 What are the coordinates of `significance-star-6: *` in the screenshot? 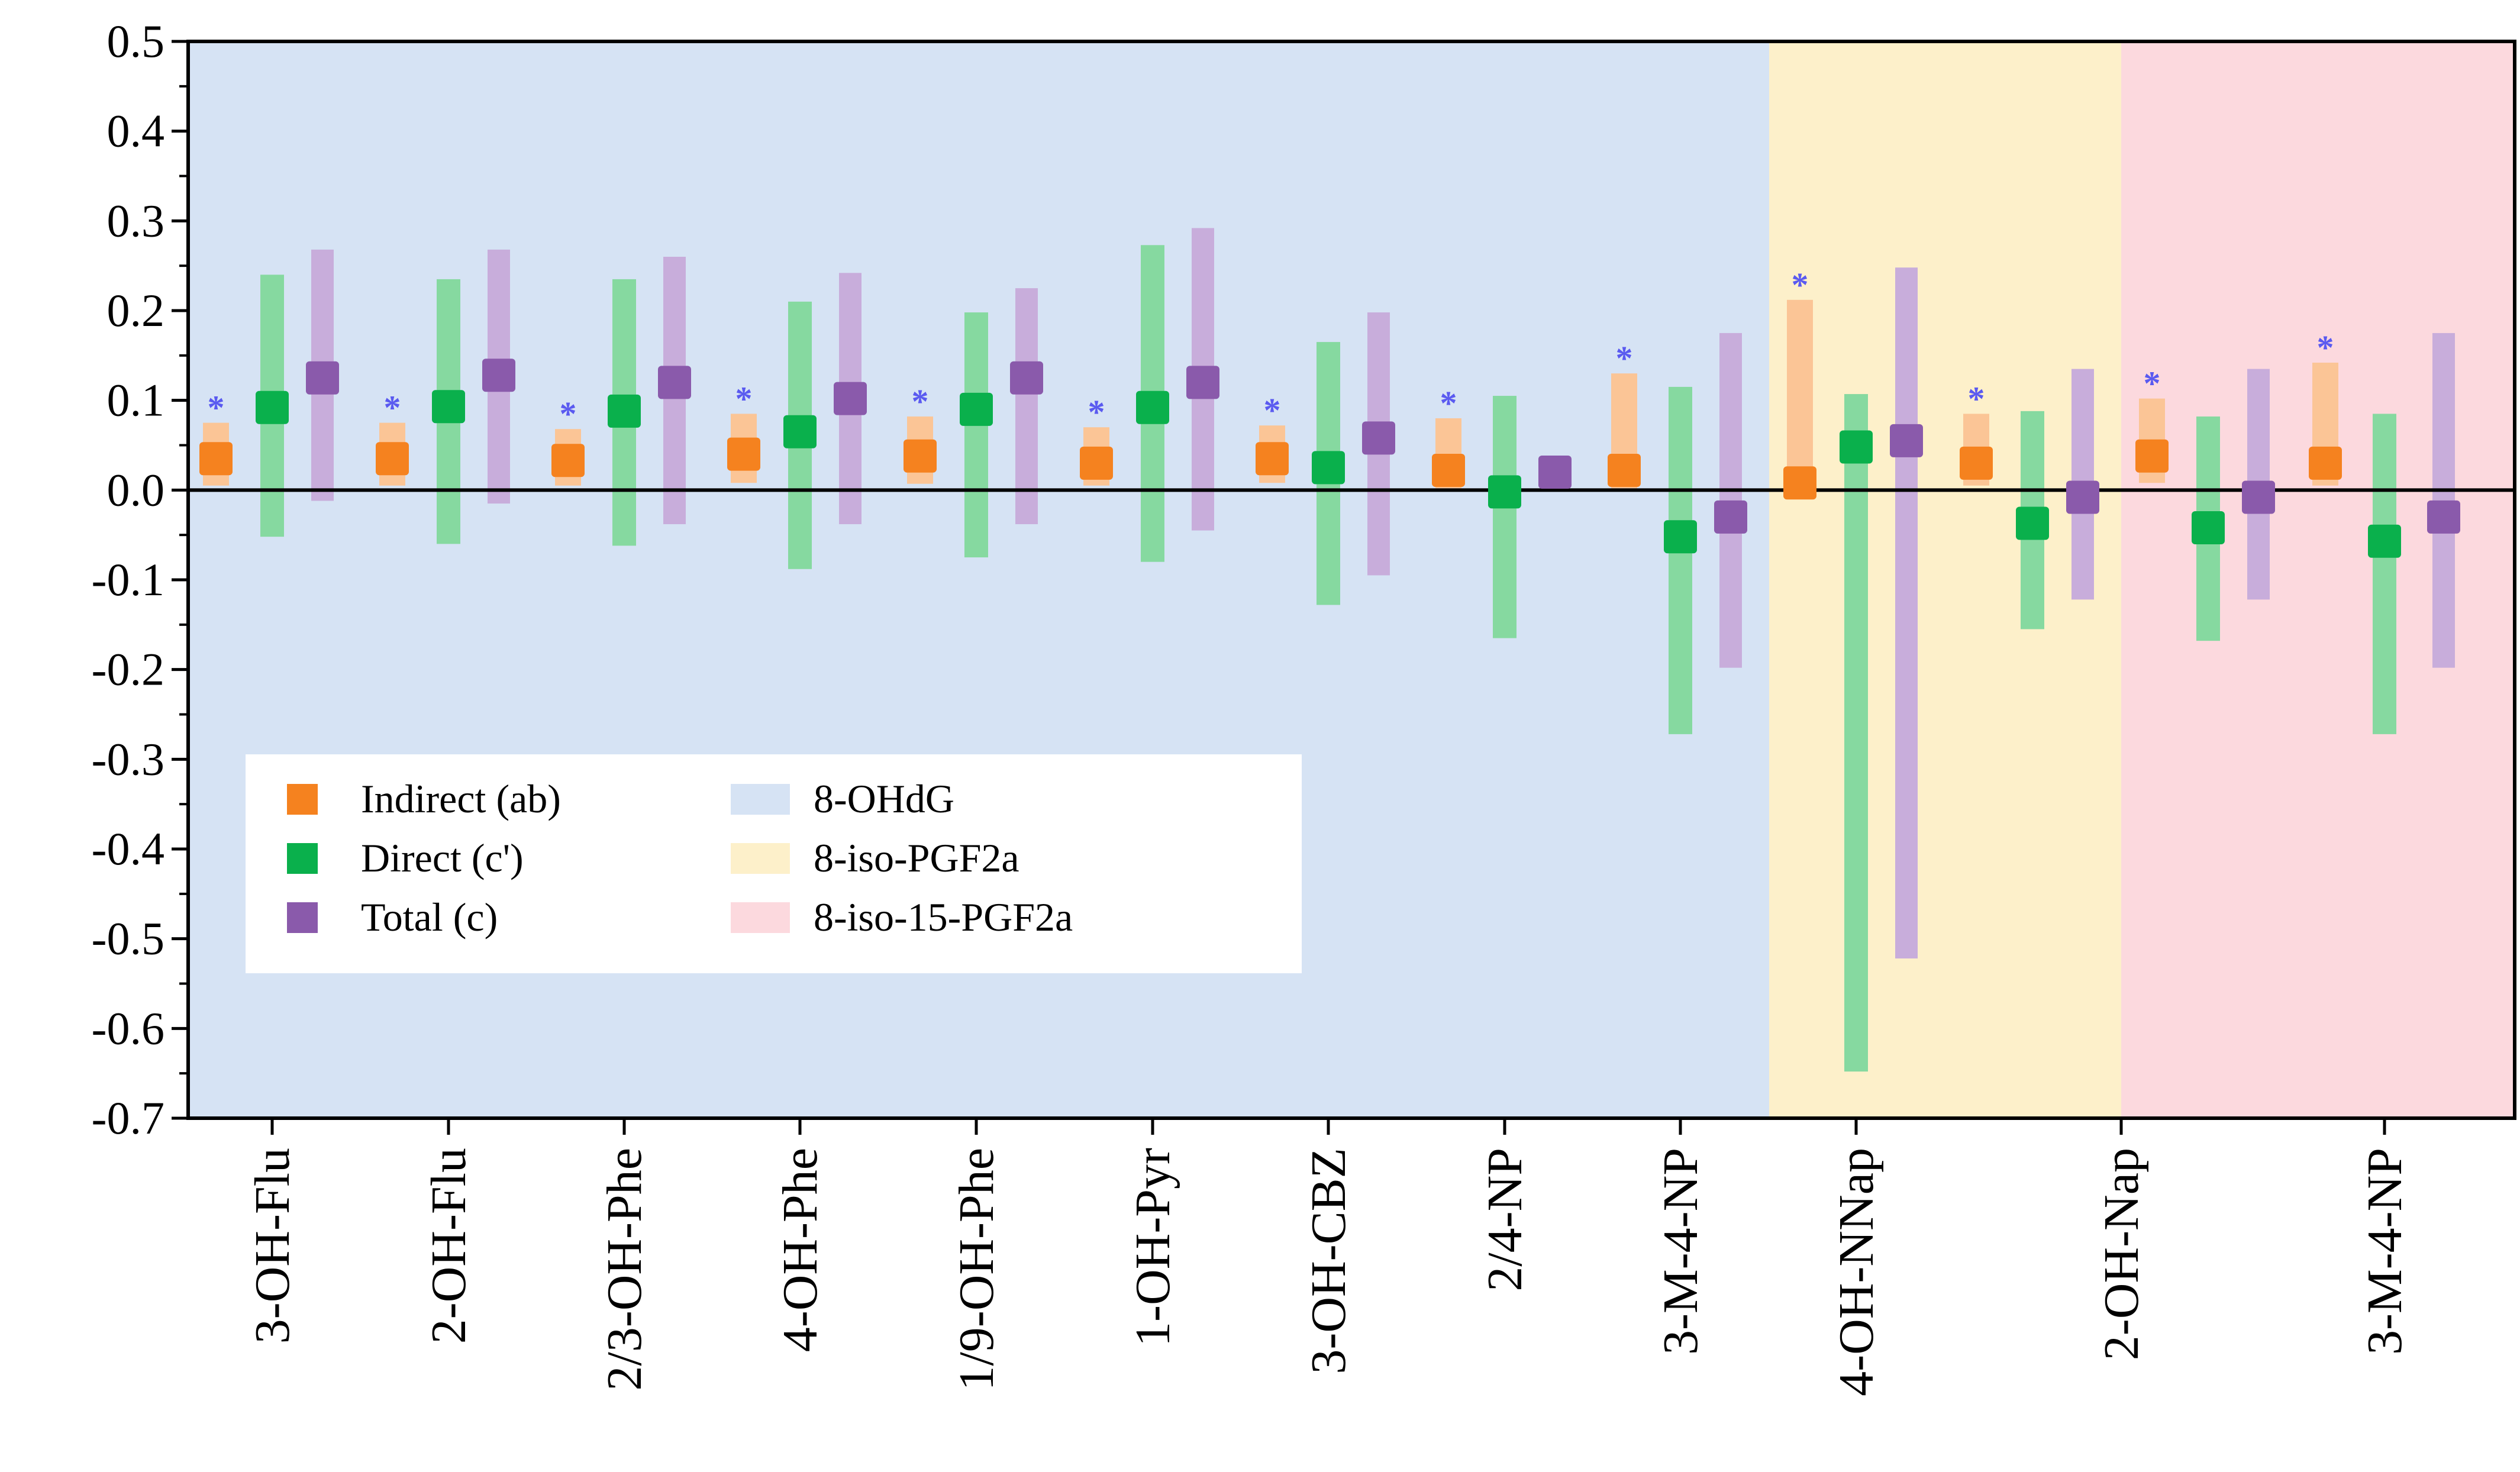 It's located at (1272, 411).